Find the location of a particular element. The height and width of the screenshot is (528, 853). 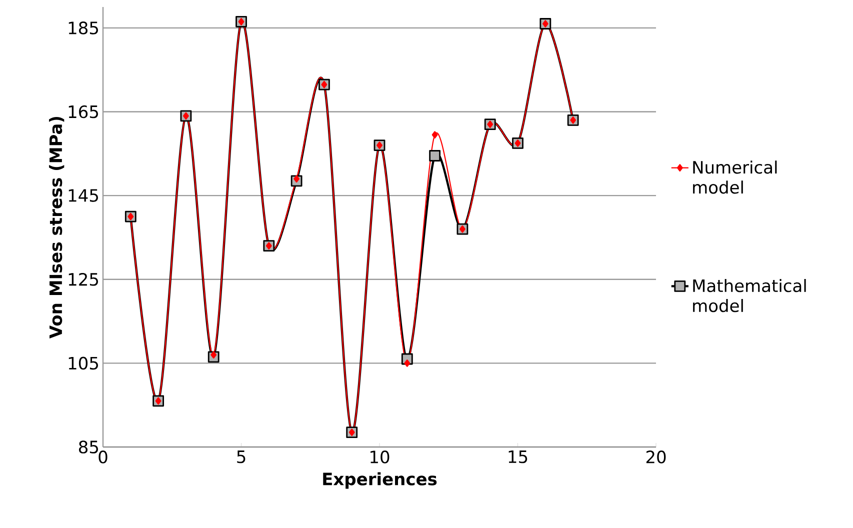

y-tick-label: 105 is located at coordinates (83, 363).